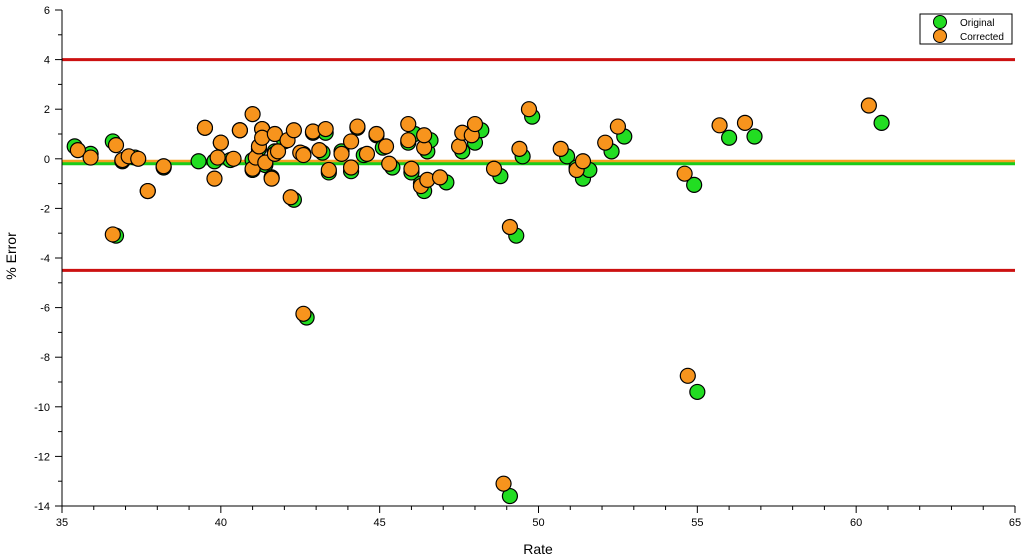 The image size is (1024, 560). Describe the element at coordinates (1015, 523) in the screenshot. I see `x-tick-label: 65` at that location.